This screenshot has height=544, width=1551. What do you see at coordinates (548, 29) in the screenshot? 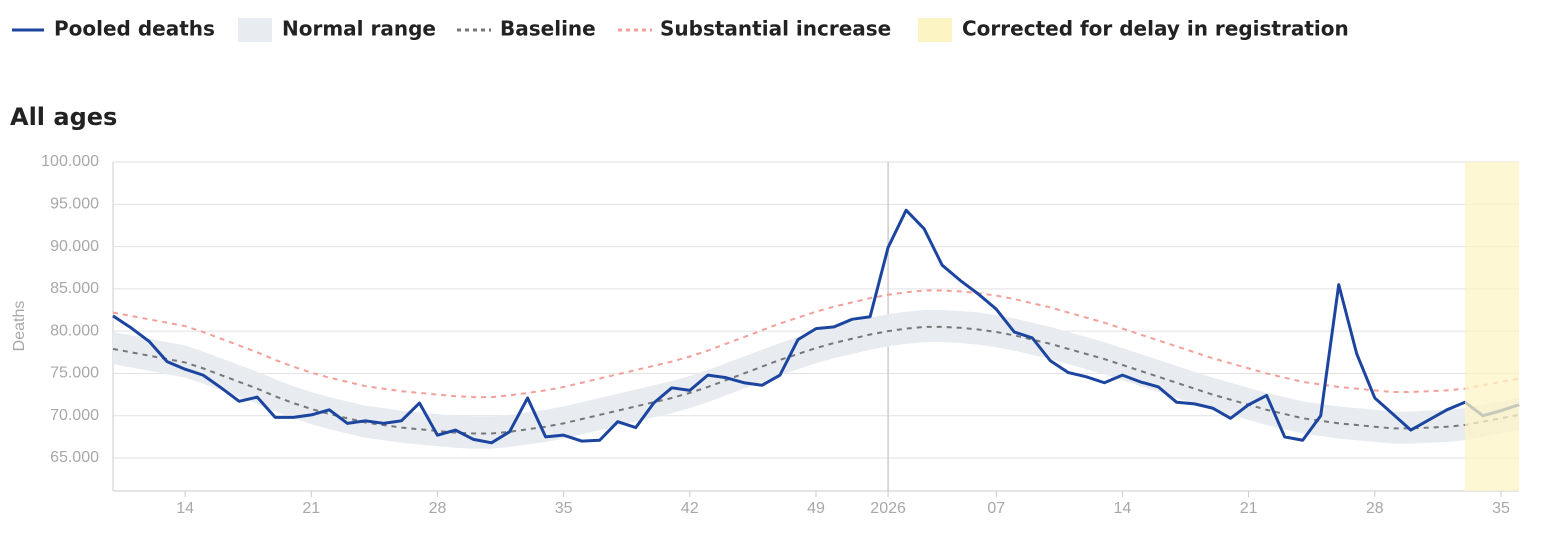
I see `legend-label: Baseline` at bounding box center [548, 29].